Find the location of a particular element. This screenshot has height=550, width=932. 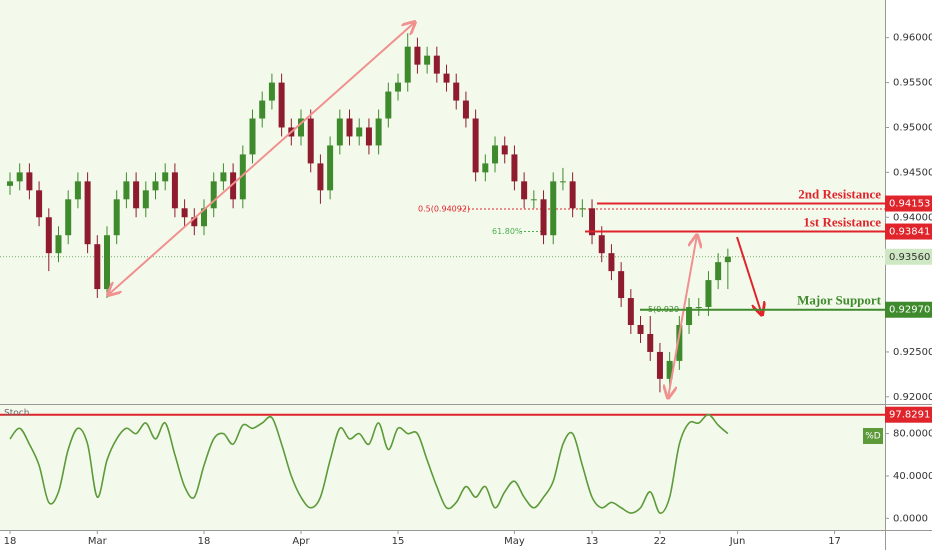

y-tick-label: 0.96000 is located at coordinates (912, 38).